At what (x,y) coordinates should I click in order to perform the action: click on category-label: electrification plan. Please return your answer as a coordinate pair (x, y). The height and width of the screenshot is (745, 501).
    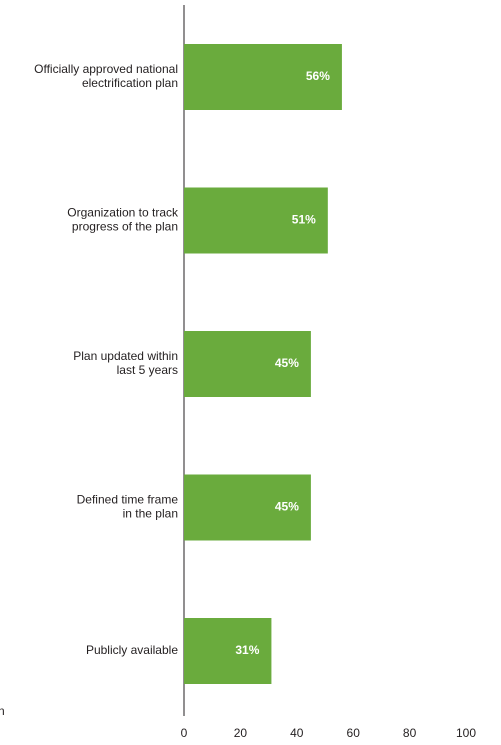
    Looking at the image, I should click on (130, 83).